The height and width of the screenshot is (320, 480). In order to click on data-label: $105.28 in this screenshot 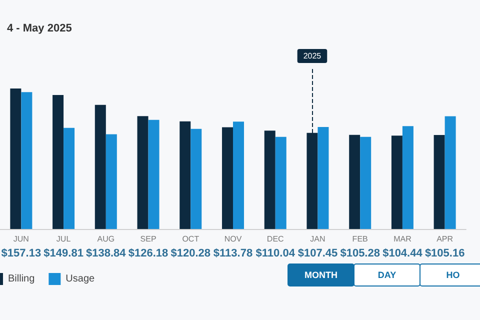, I will do `click(360, 254)`.